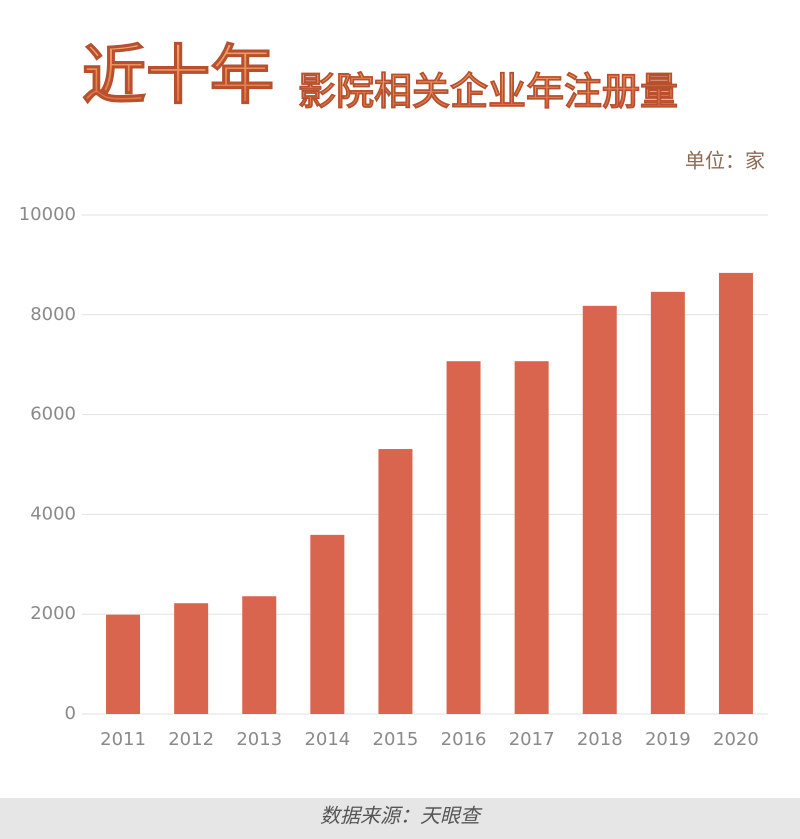 The width and height of the screenshot is (800, 839). I want to click on x-tick-label: 2012, so click(191, 739).